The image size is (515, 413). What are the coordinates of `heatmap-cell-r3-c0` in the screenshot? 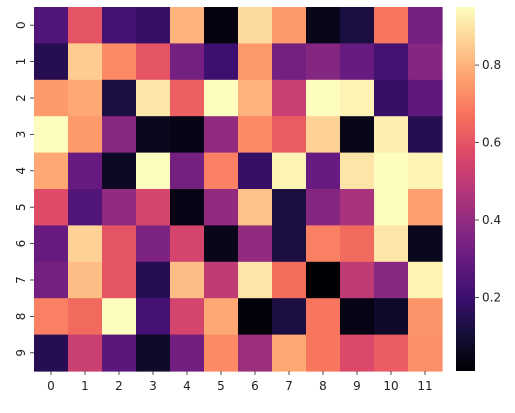 It's located at (51, 135).